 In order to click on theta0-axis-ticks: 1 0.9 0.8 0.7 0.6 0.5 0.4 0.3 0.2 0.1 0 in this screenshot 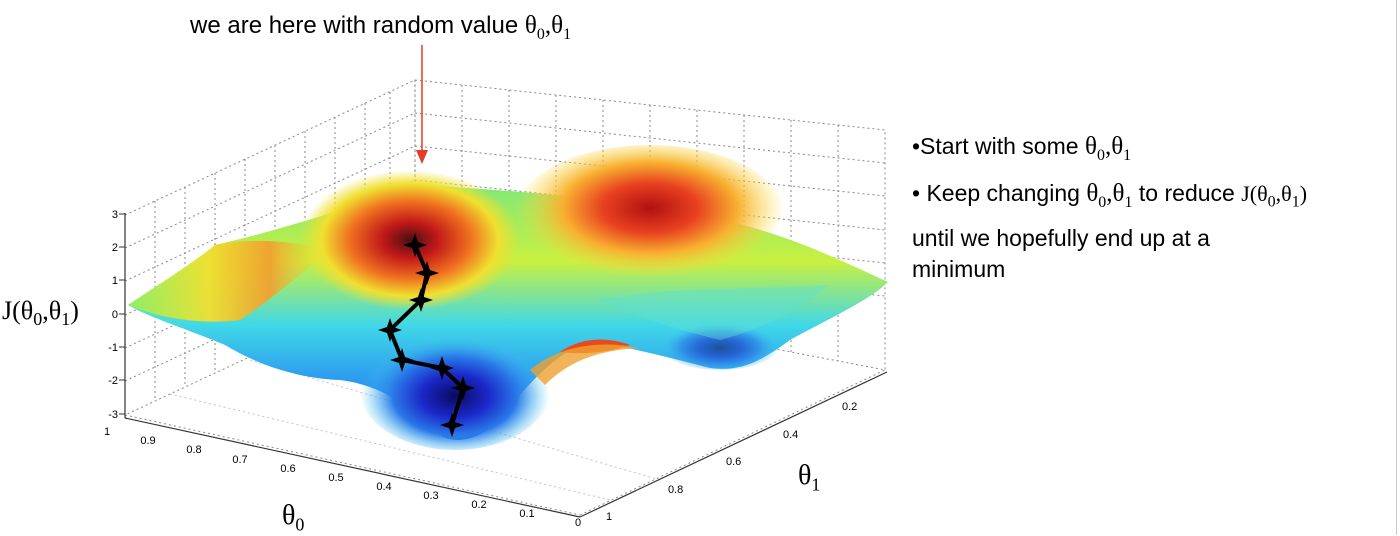, I will do `click(342, 477)`.